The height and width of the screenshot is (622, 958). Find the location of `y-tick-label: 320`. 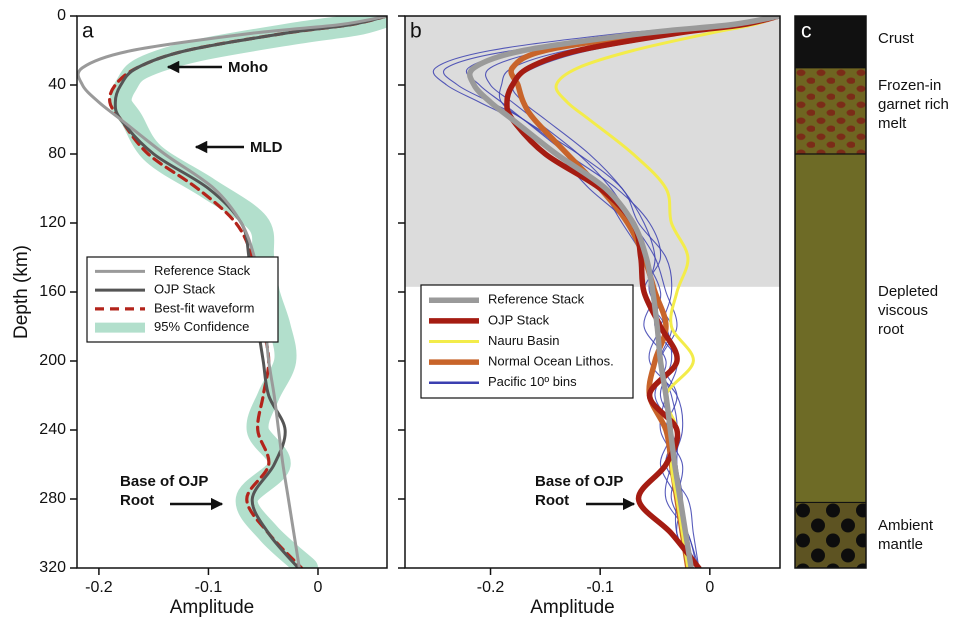

y-tick-label: 320 is located at coordinates (52, 567).